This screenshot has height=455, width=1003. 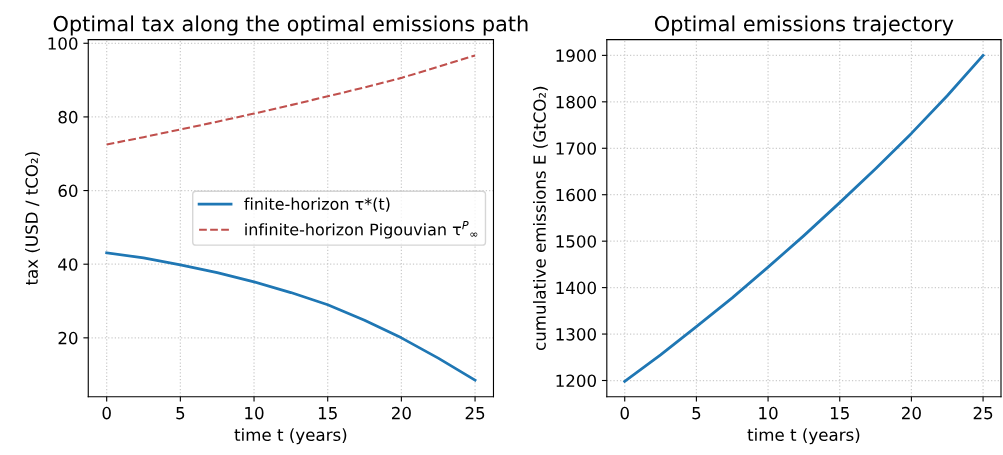 What do you see at coordinates (576, 195) in the screenshot?
I see `y-tick-label: 1600` at bounding box center [576, 195].